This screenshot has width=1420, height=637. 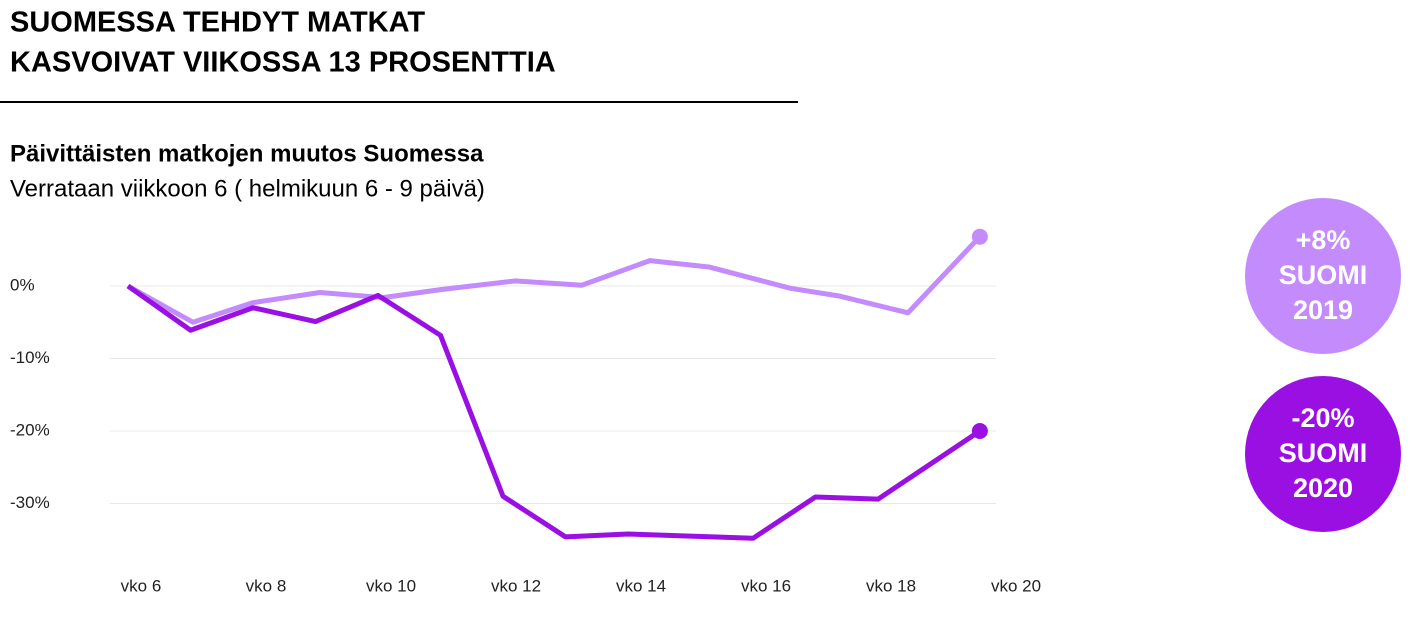 What do you see at coordinates (247, 153) in the screenshot?
I see `subtitle: Päivittäisten matkojen muutos Suomessa` at bounding box center [247, 153].